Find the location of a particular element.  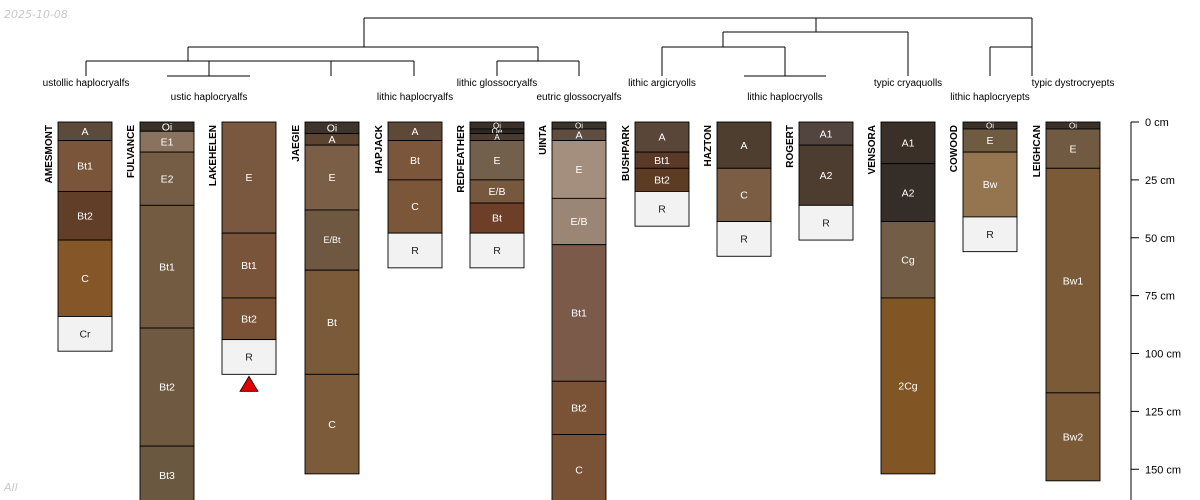

horizon-label: Cg is located at coordinates (908, 260).